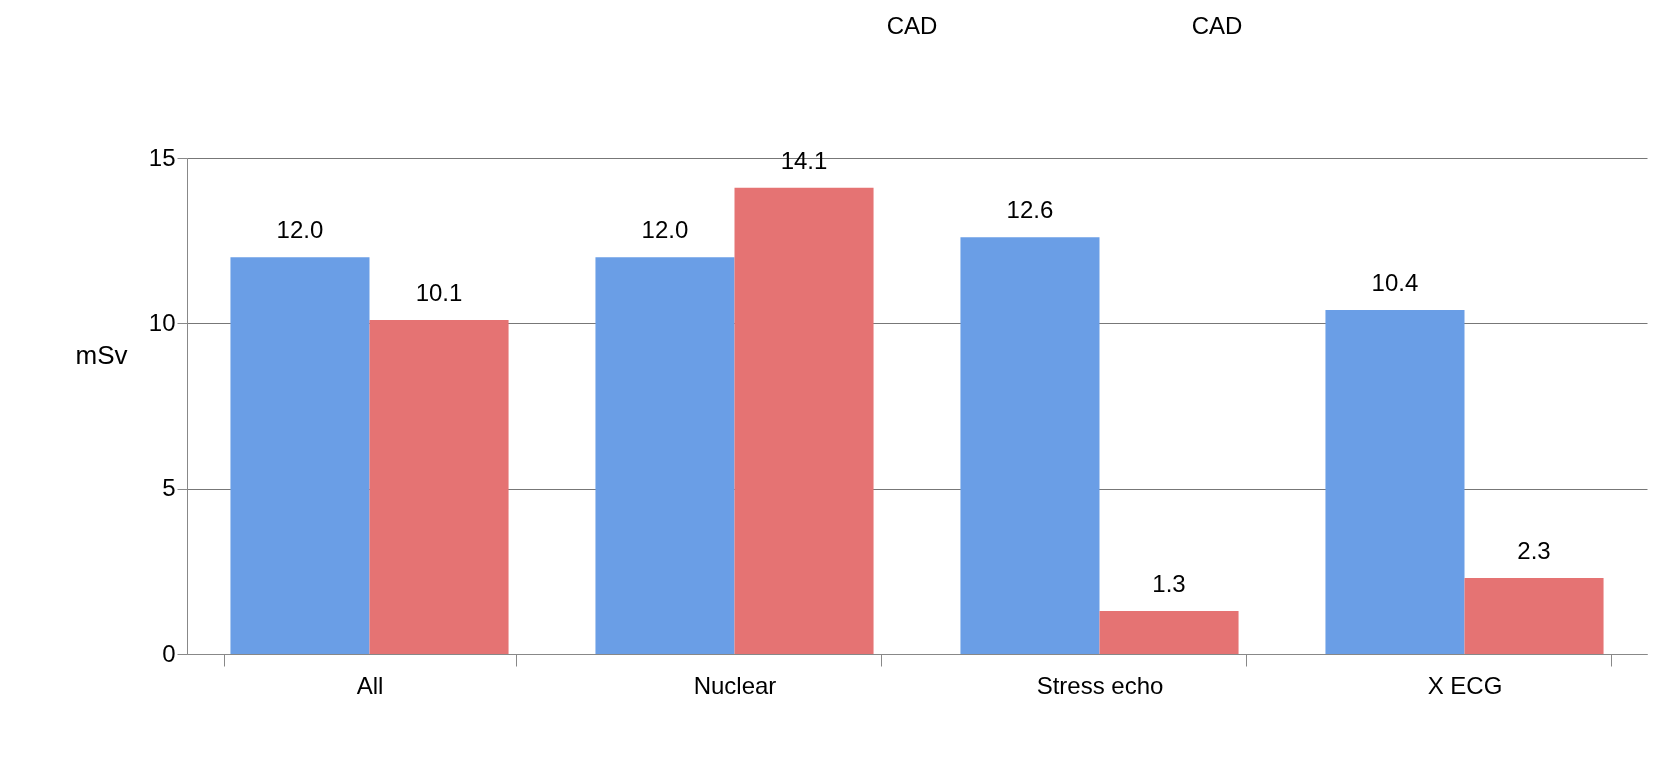  Describe the element at coordinates (101, 354) in the screenshot. I see `y-axis-title: mSv` at that location.